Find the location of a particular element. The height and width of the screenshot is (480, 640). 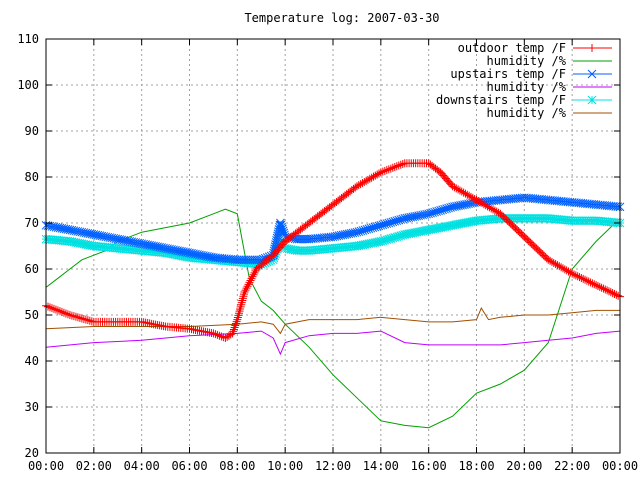

x-tick-label: 06:00 is located at coordinates (189, 466).